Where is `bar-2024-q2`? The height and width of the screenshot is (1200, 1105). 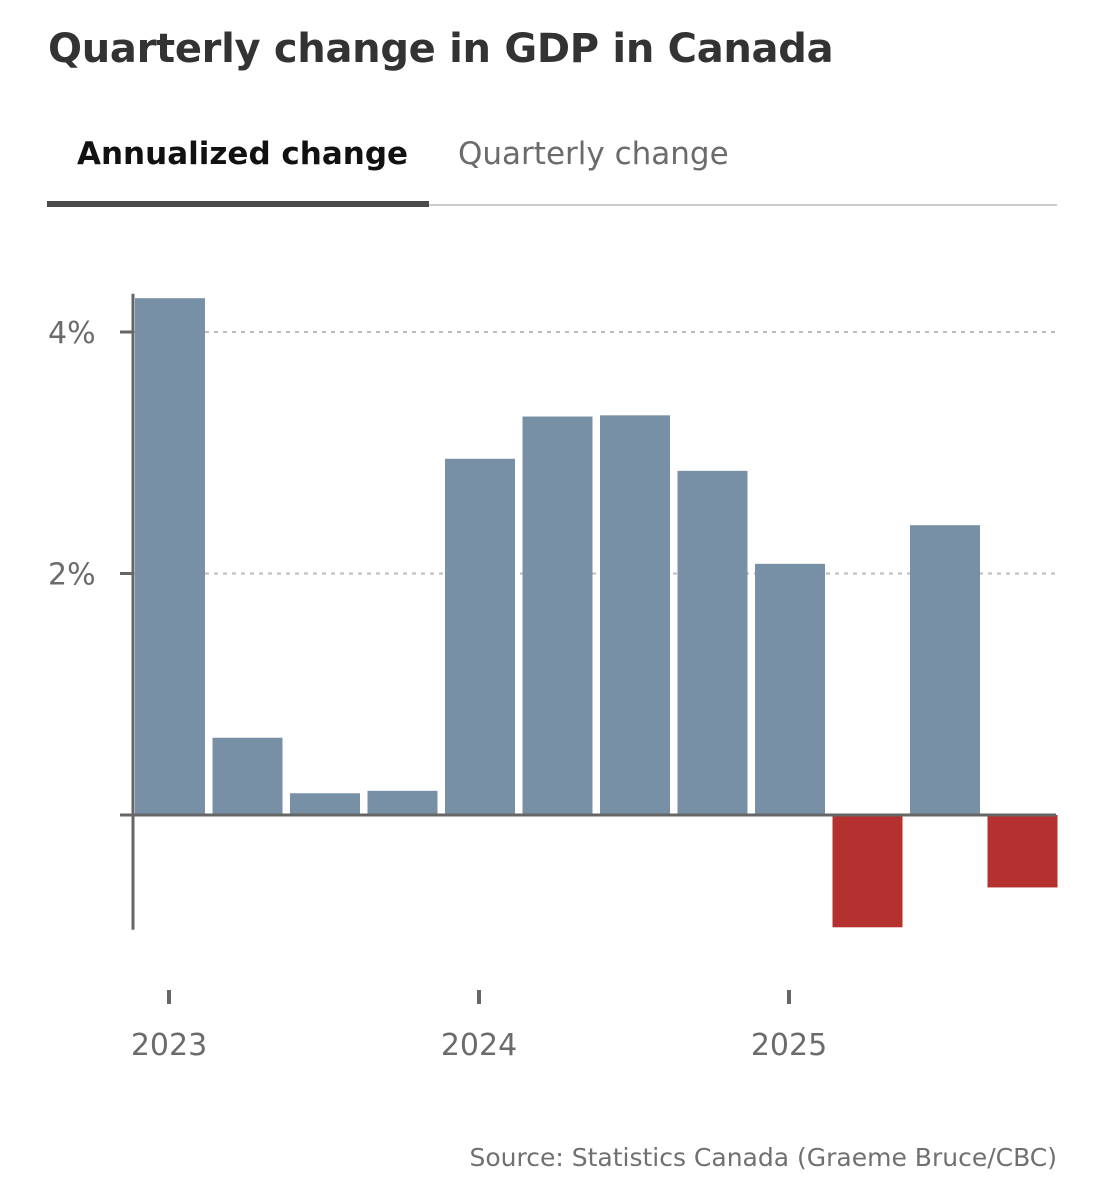
bar-2024-q2 is located at coordinates (557, 615).